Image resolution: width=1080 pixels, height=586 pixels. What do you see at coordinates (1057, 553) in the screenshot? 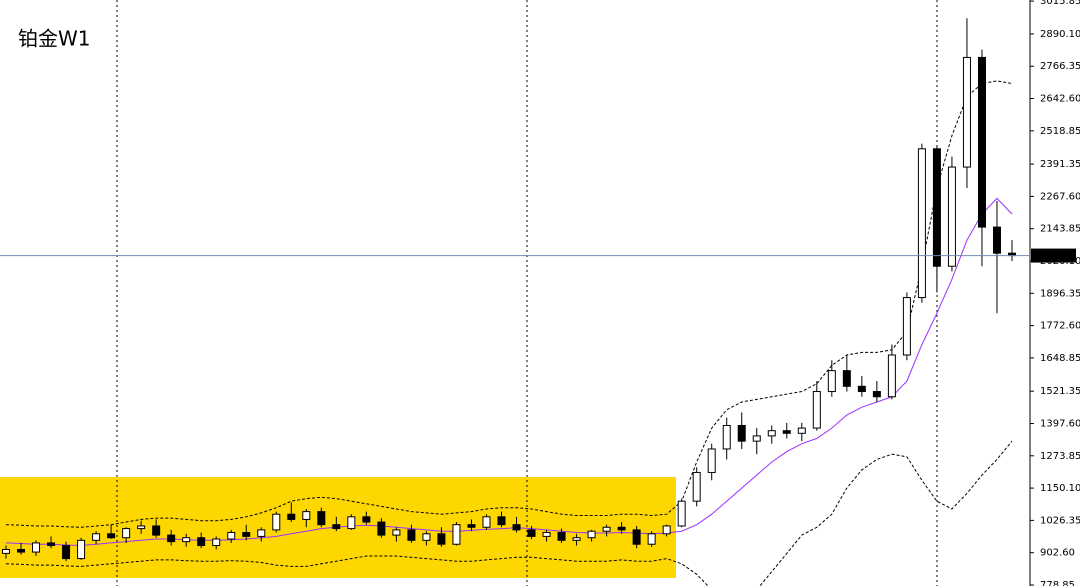
I see `y-tick-label: 902.60` at bounding box center [1057, 553].